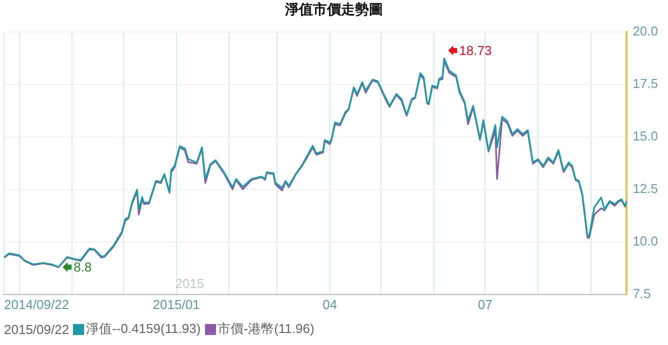 Image resolution: width=668 pixels, height=345 pixels. I want to click on y-tick-label: 10.0, so click(645, 240).